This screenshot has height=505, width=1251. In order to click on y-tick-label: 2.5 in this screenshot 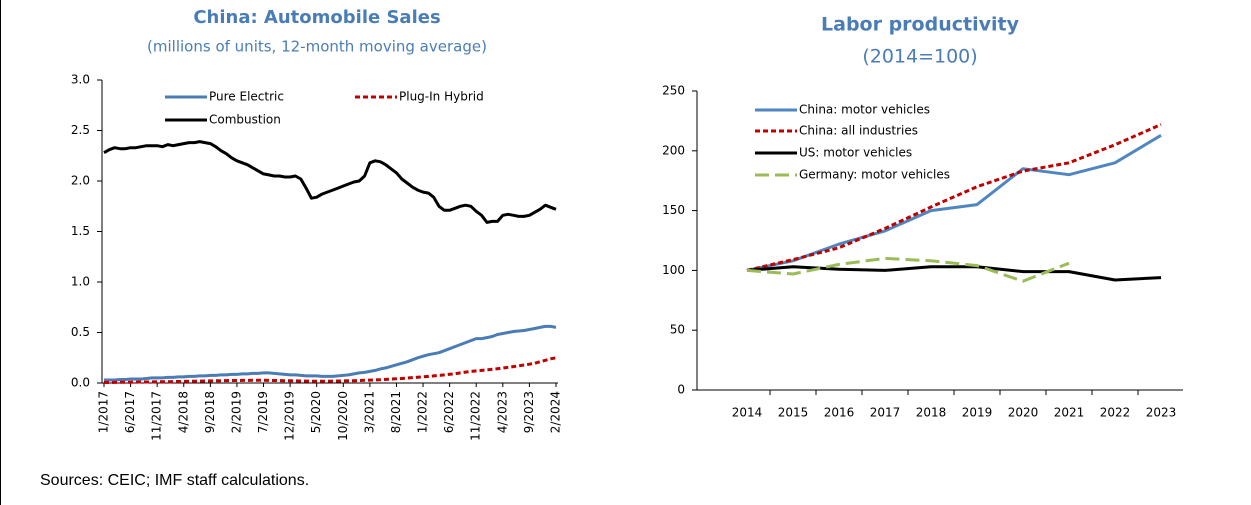, I will do `click(80, 130)`.